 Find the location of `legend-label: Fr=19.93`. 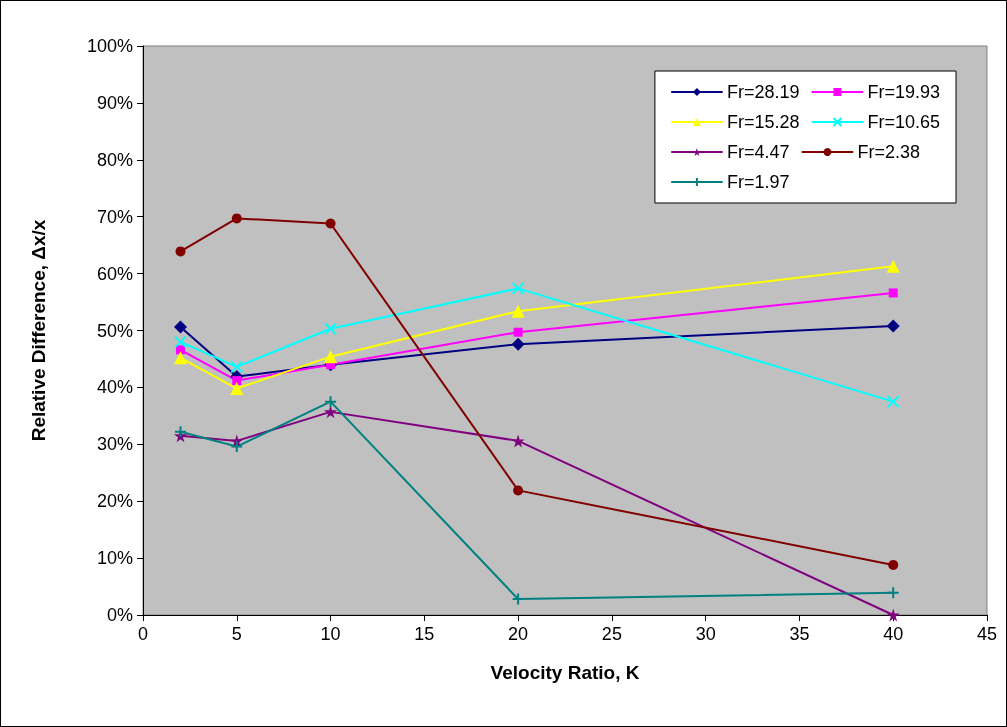

legend-label: Fr=19.93 is located at coordinates (903, 92).